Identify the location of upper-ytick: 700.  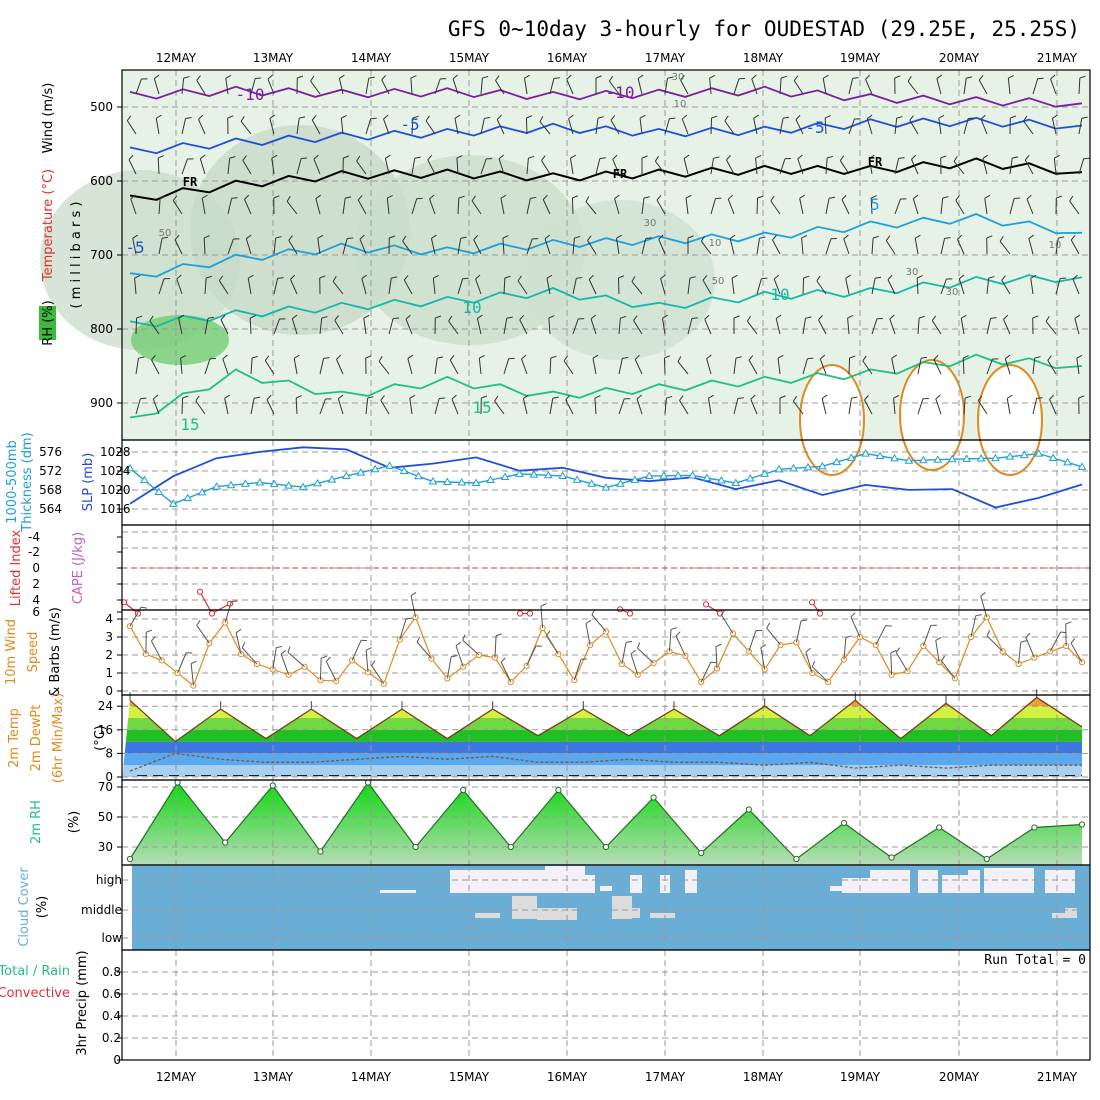
(101, 255).